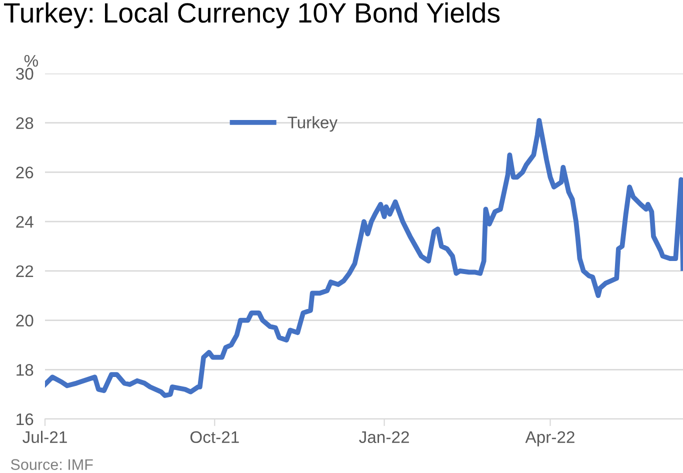 Image resolution: width=683 pixels, height=473 pixels. Describe the element at coordinates (25, 419) in the screenshot. I see `y-tick-label: 16` at that location.